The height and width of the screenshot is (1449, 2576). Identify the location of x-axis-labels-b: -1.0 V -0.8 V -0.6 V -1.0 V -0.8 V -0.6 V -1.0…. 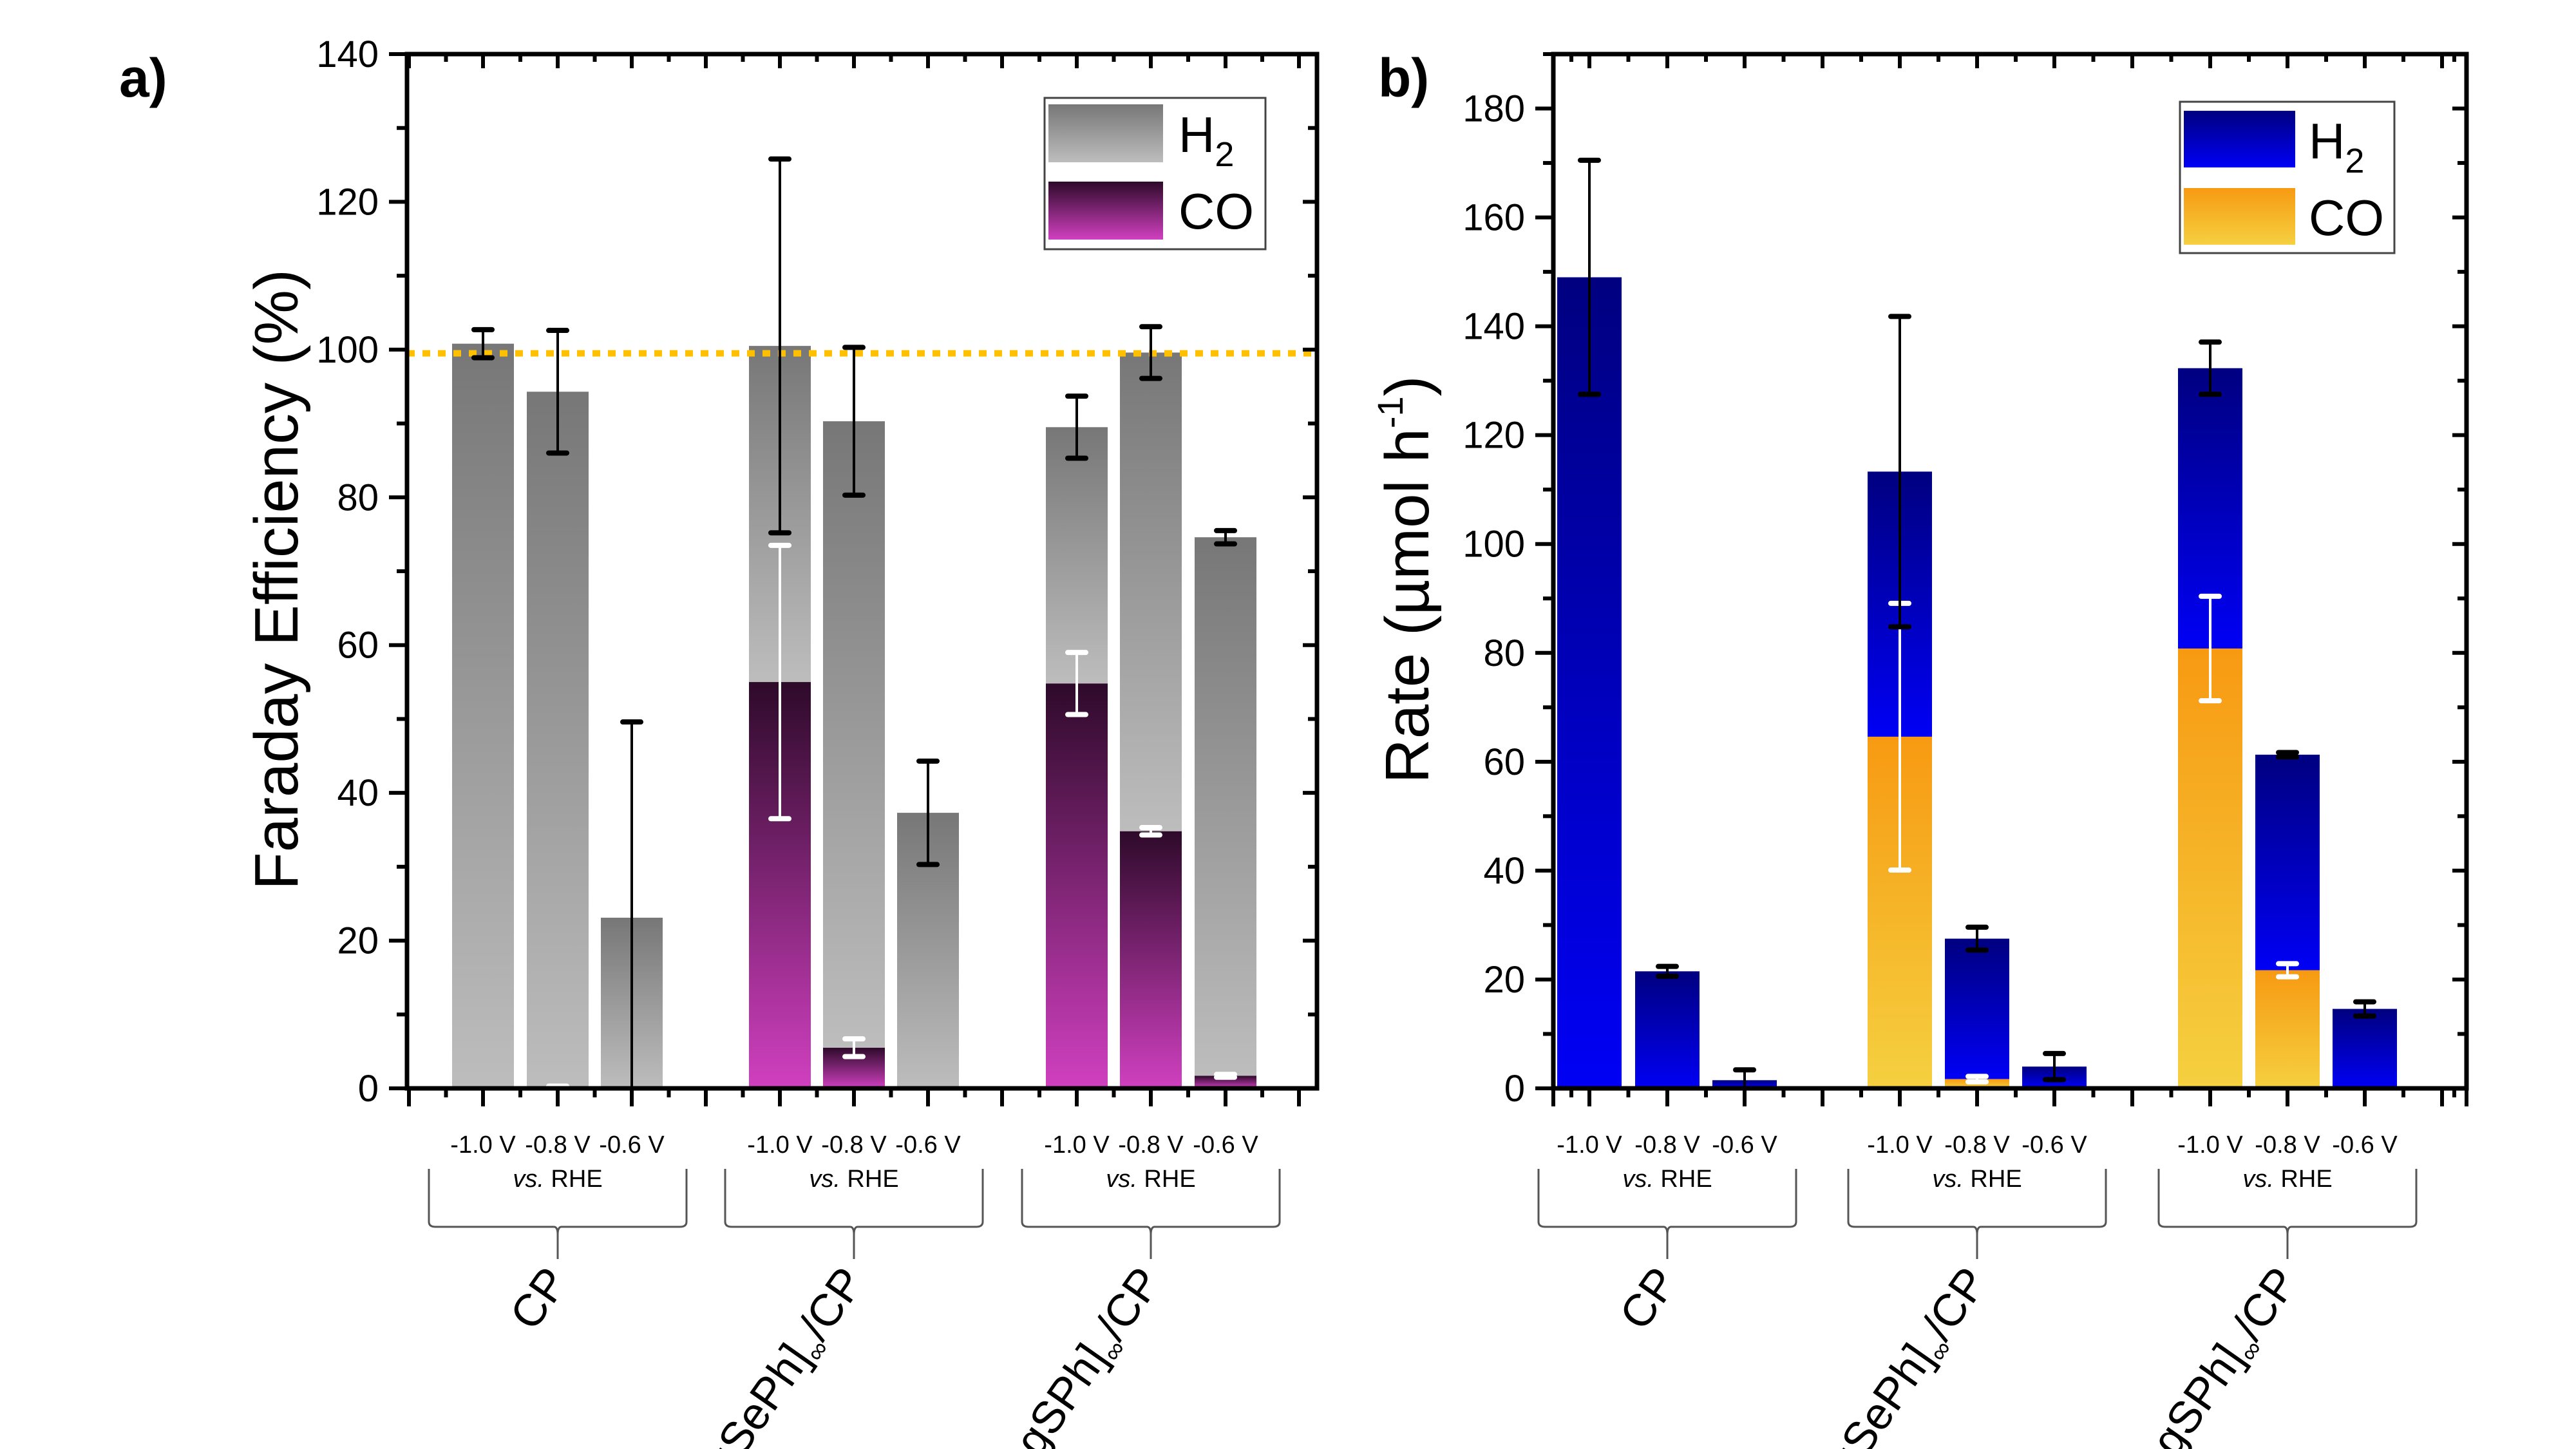
(1977, 1290).